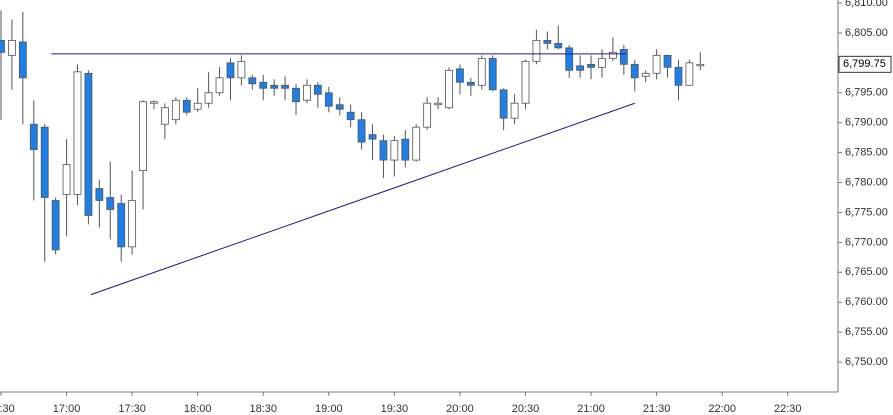 This screenshot has width=893, height=415. I want to click on x-tick-label: 16:30, so click(7, 409).